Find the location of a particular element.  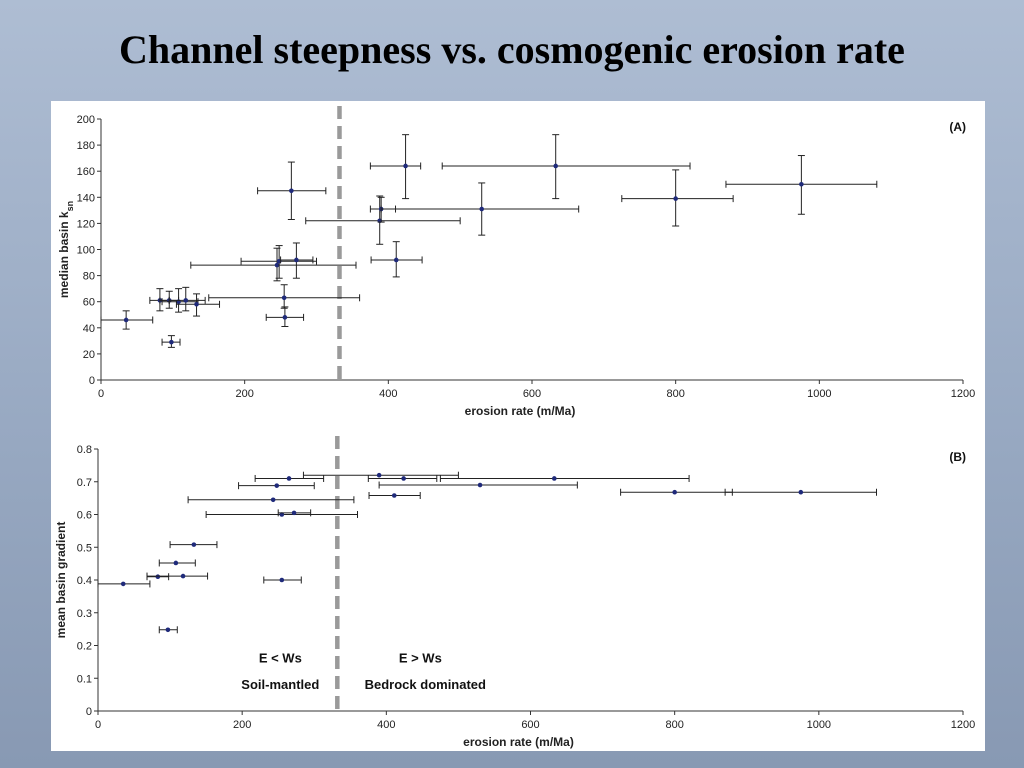

a-y-tick-label: 100 is located at coordinates (86, 251).